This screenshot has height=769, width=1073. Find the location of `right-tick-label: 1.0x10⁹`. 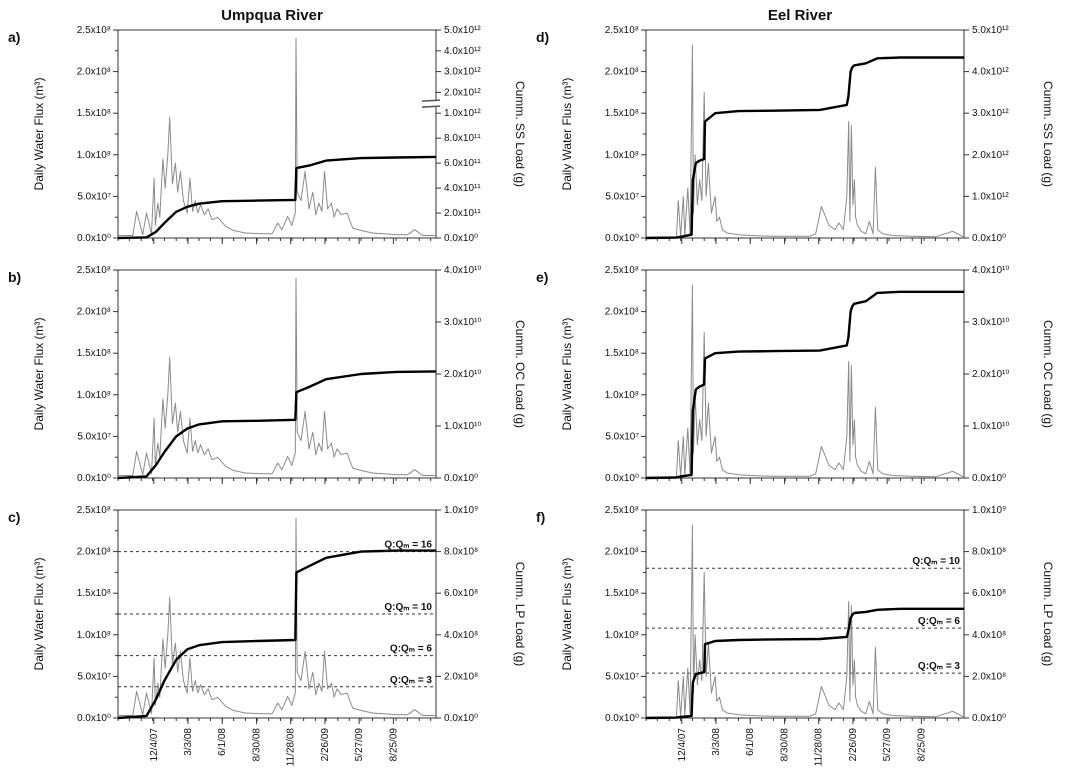

right-tick-label: 1.0x10⁹ is located at coordinates (989, 510).